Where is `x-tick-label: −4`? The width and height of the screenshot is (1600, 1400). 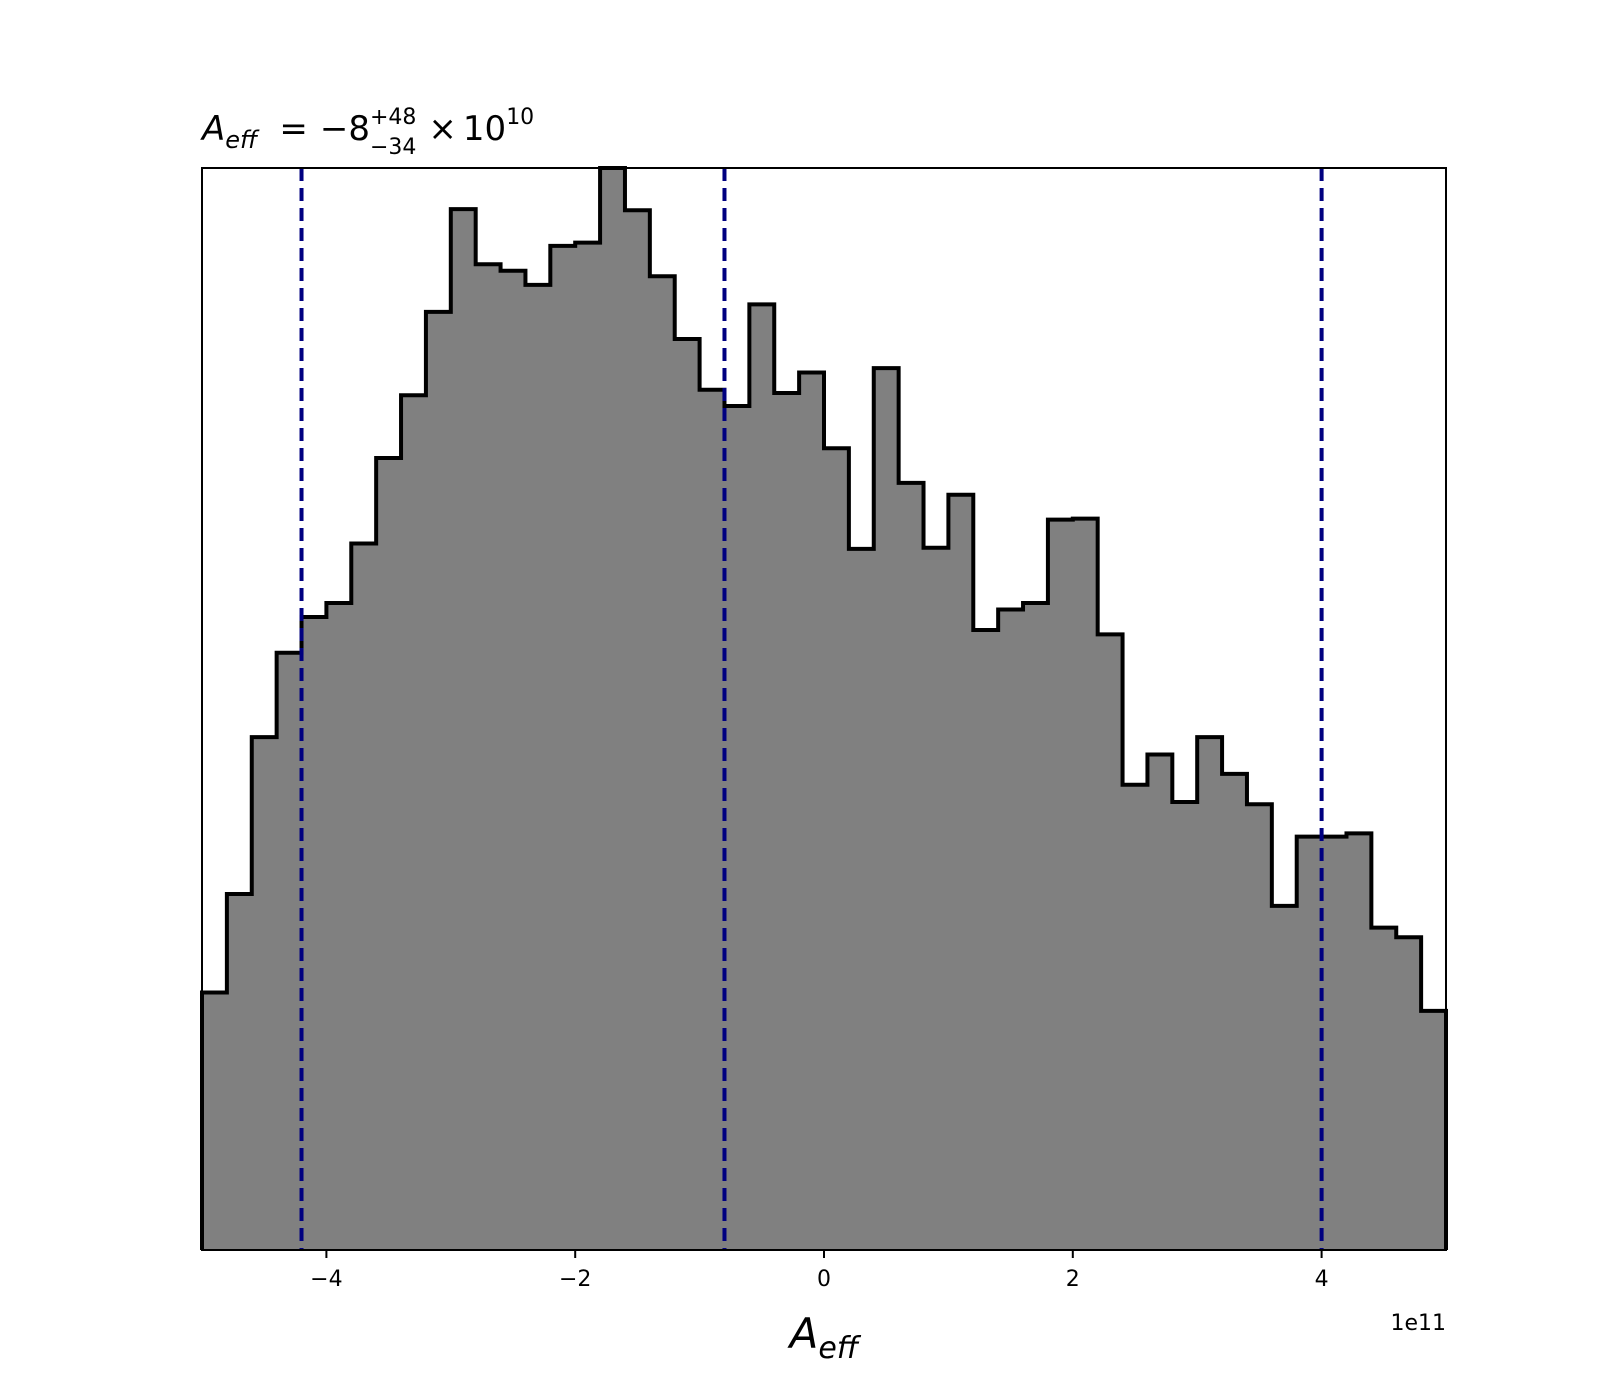
x-tick-label: −4 is located at coordinates (326, 1279).